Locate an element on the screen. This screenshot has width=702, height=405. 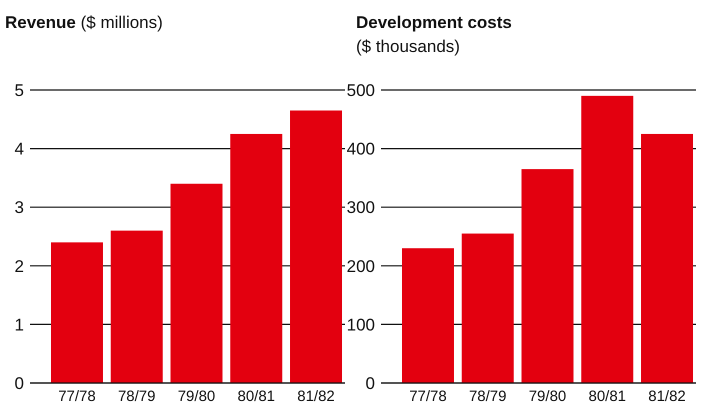
y-tick-label: 100 is located at coordinates (360, 324).